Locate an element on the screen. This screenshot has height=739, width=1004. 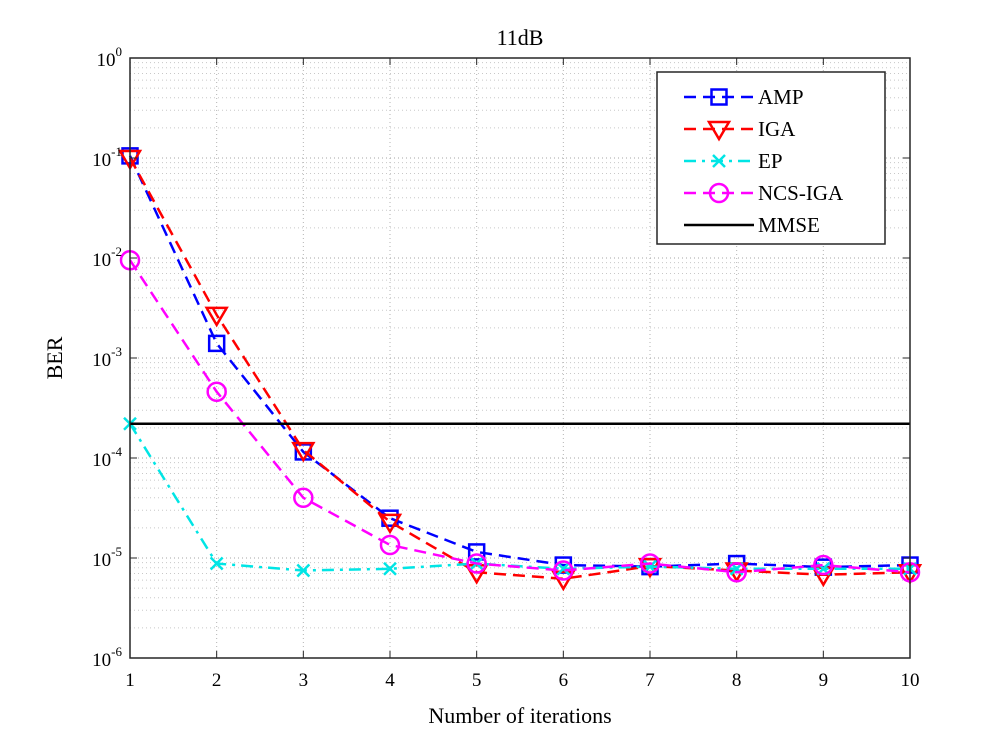
y-tick-label: 10⁻² is located at coordinates (107, 257).